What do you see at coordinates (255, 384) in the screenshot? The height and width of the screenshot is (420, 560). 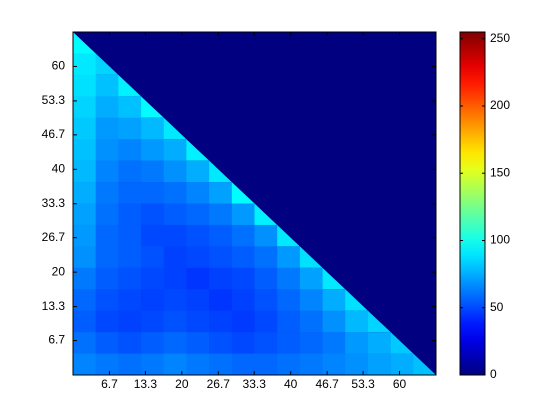 I see `x-tick-label: 33.3` at bounding box center [255, 384].